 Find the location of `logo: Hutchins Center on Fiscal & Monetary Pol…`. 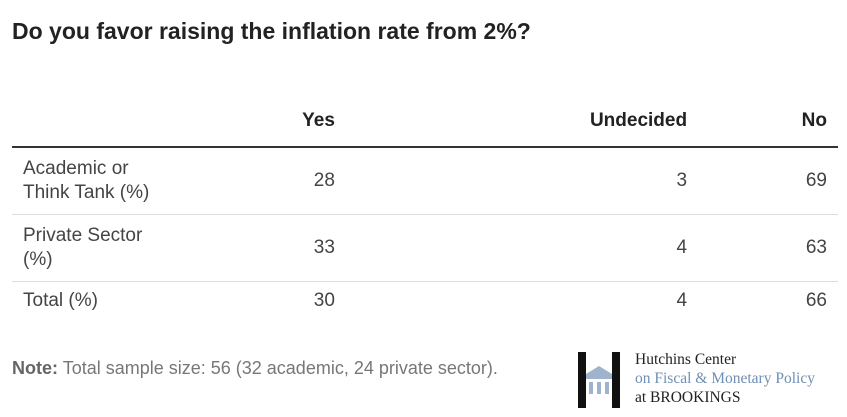

logo: Hutchins Center on Fiscal & Monetary Pol… is located at coordinates (710, 380).